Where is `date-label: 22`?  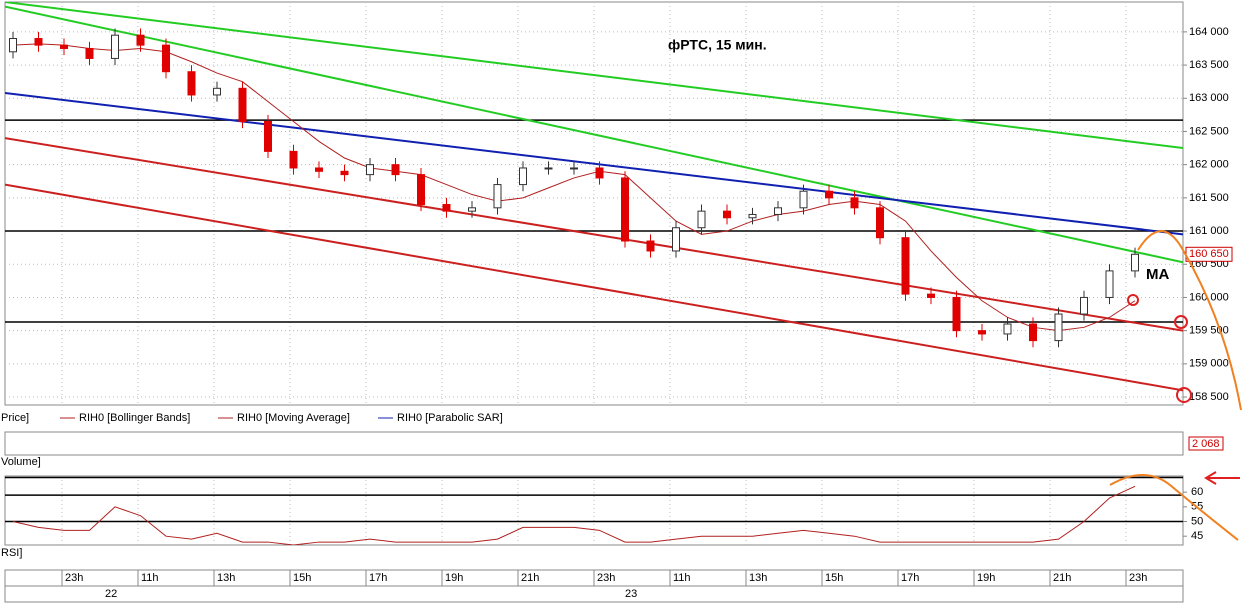
date-label: 22 is located at coordinates (111, 594).